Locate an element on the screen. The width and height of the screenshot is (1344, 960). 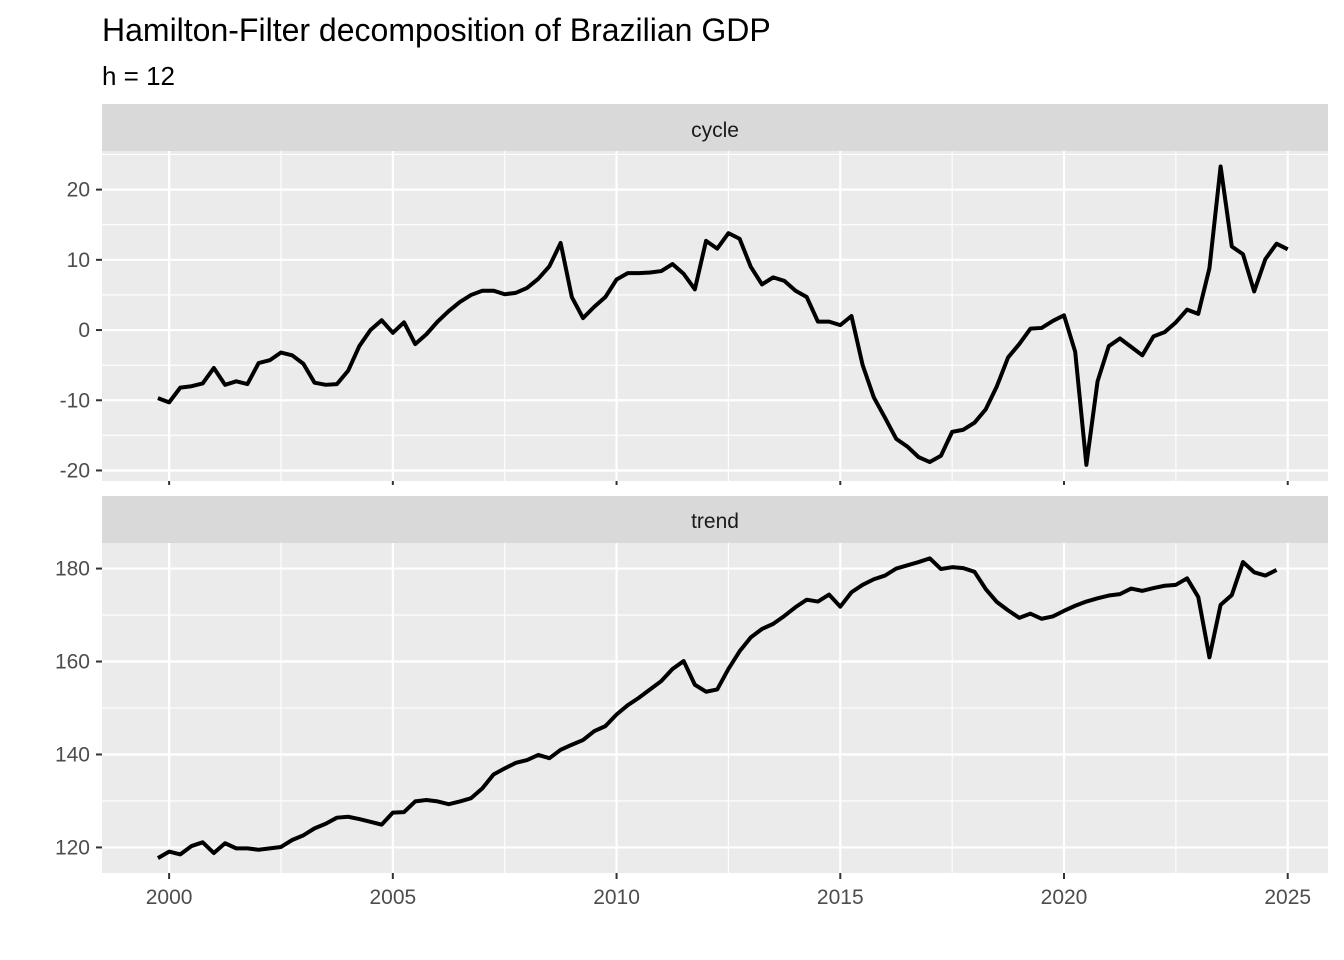
cycle-y-tick-label: 0 is located at coordinates (84, 330).